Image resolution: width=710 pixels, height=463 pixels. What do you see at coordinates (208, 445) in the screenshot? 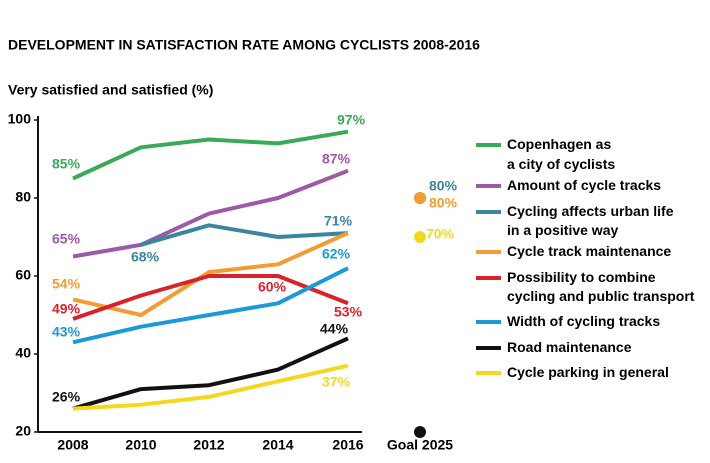
I see `x-tick-label: 2012` at bounding box center [208, 445].